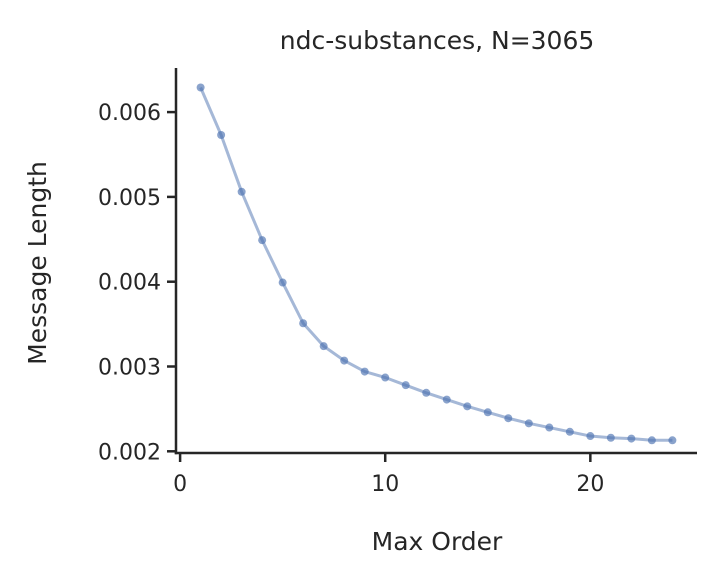 The height and width of the screenshot is (587, 723). Describe the element at coordinates (37, 263) in the screenshot. I see `y-axis-label: Message Length` at that location.